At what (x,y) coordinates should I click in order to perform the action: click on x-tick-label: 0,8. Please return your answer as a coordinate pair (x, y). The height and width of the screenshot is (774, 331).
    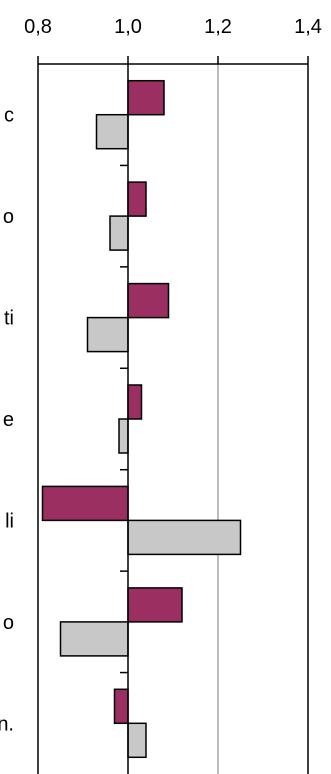
    Looking at the image, I should click on (38, 27).